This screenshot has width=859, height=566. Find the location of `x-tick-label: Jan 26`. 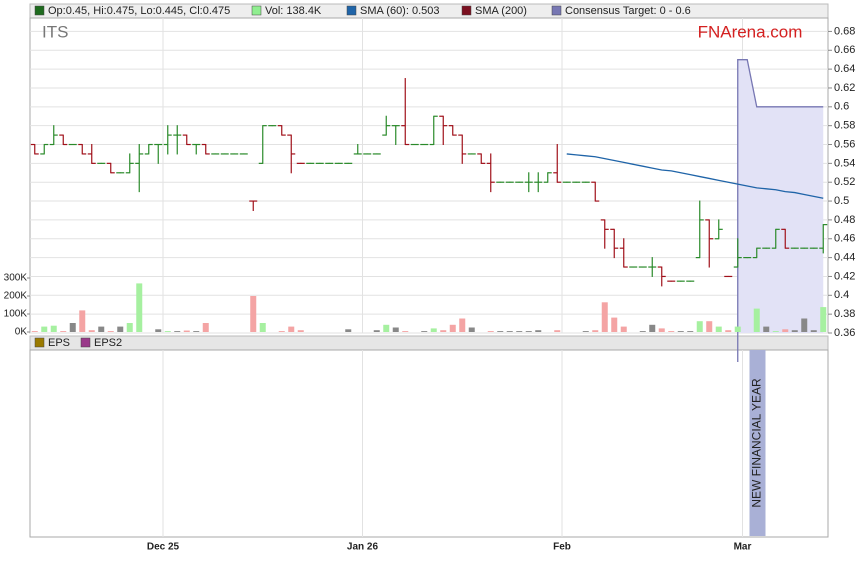

x-tick-label: Jan 26 is located at coordinates (363, 547).